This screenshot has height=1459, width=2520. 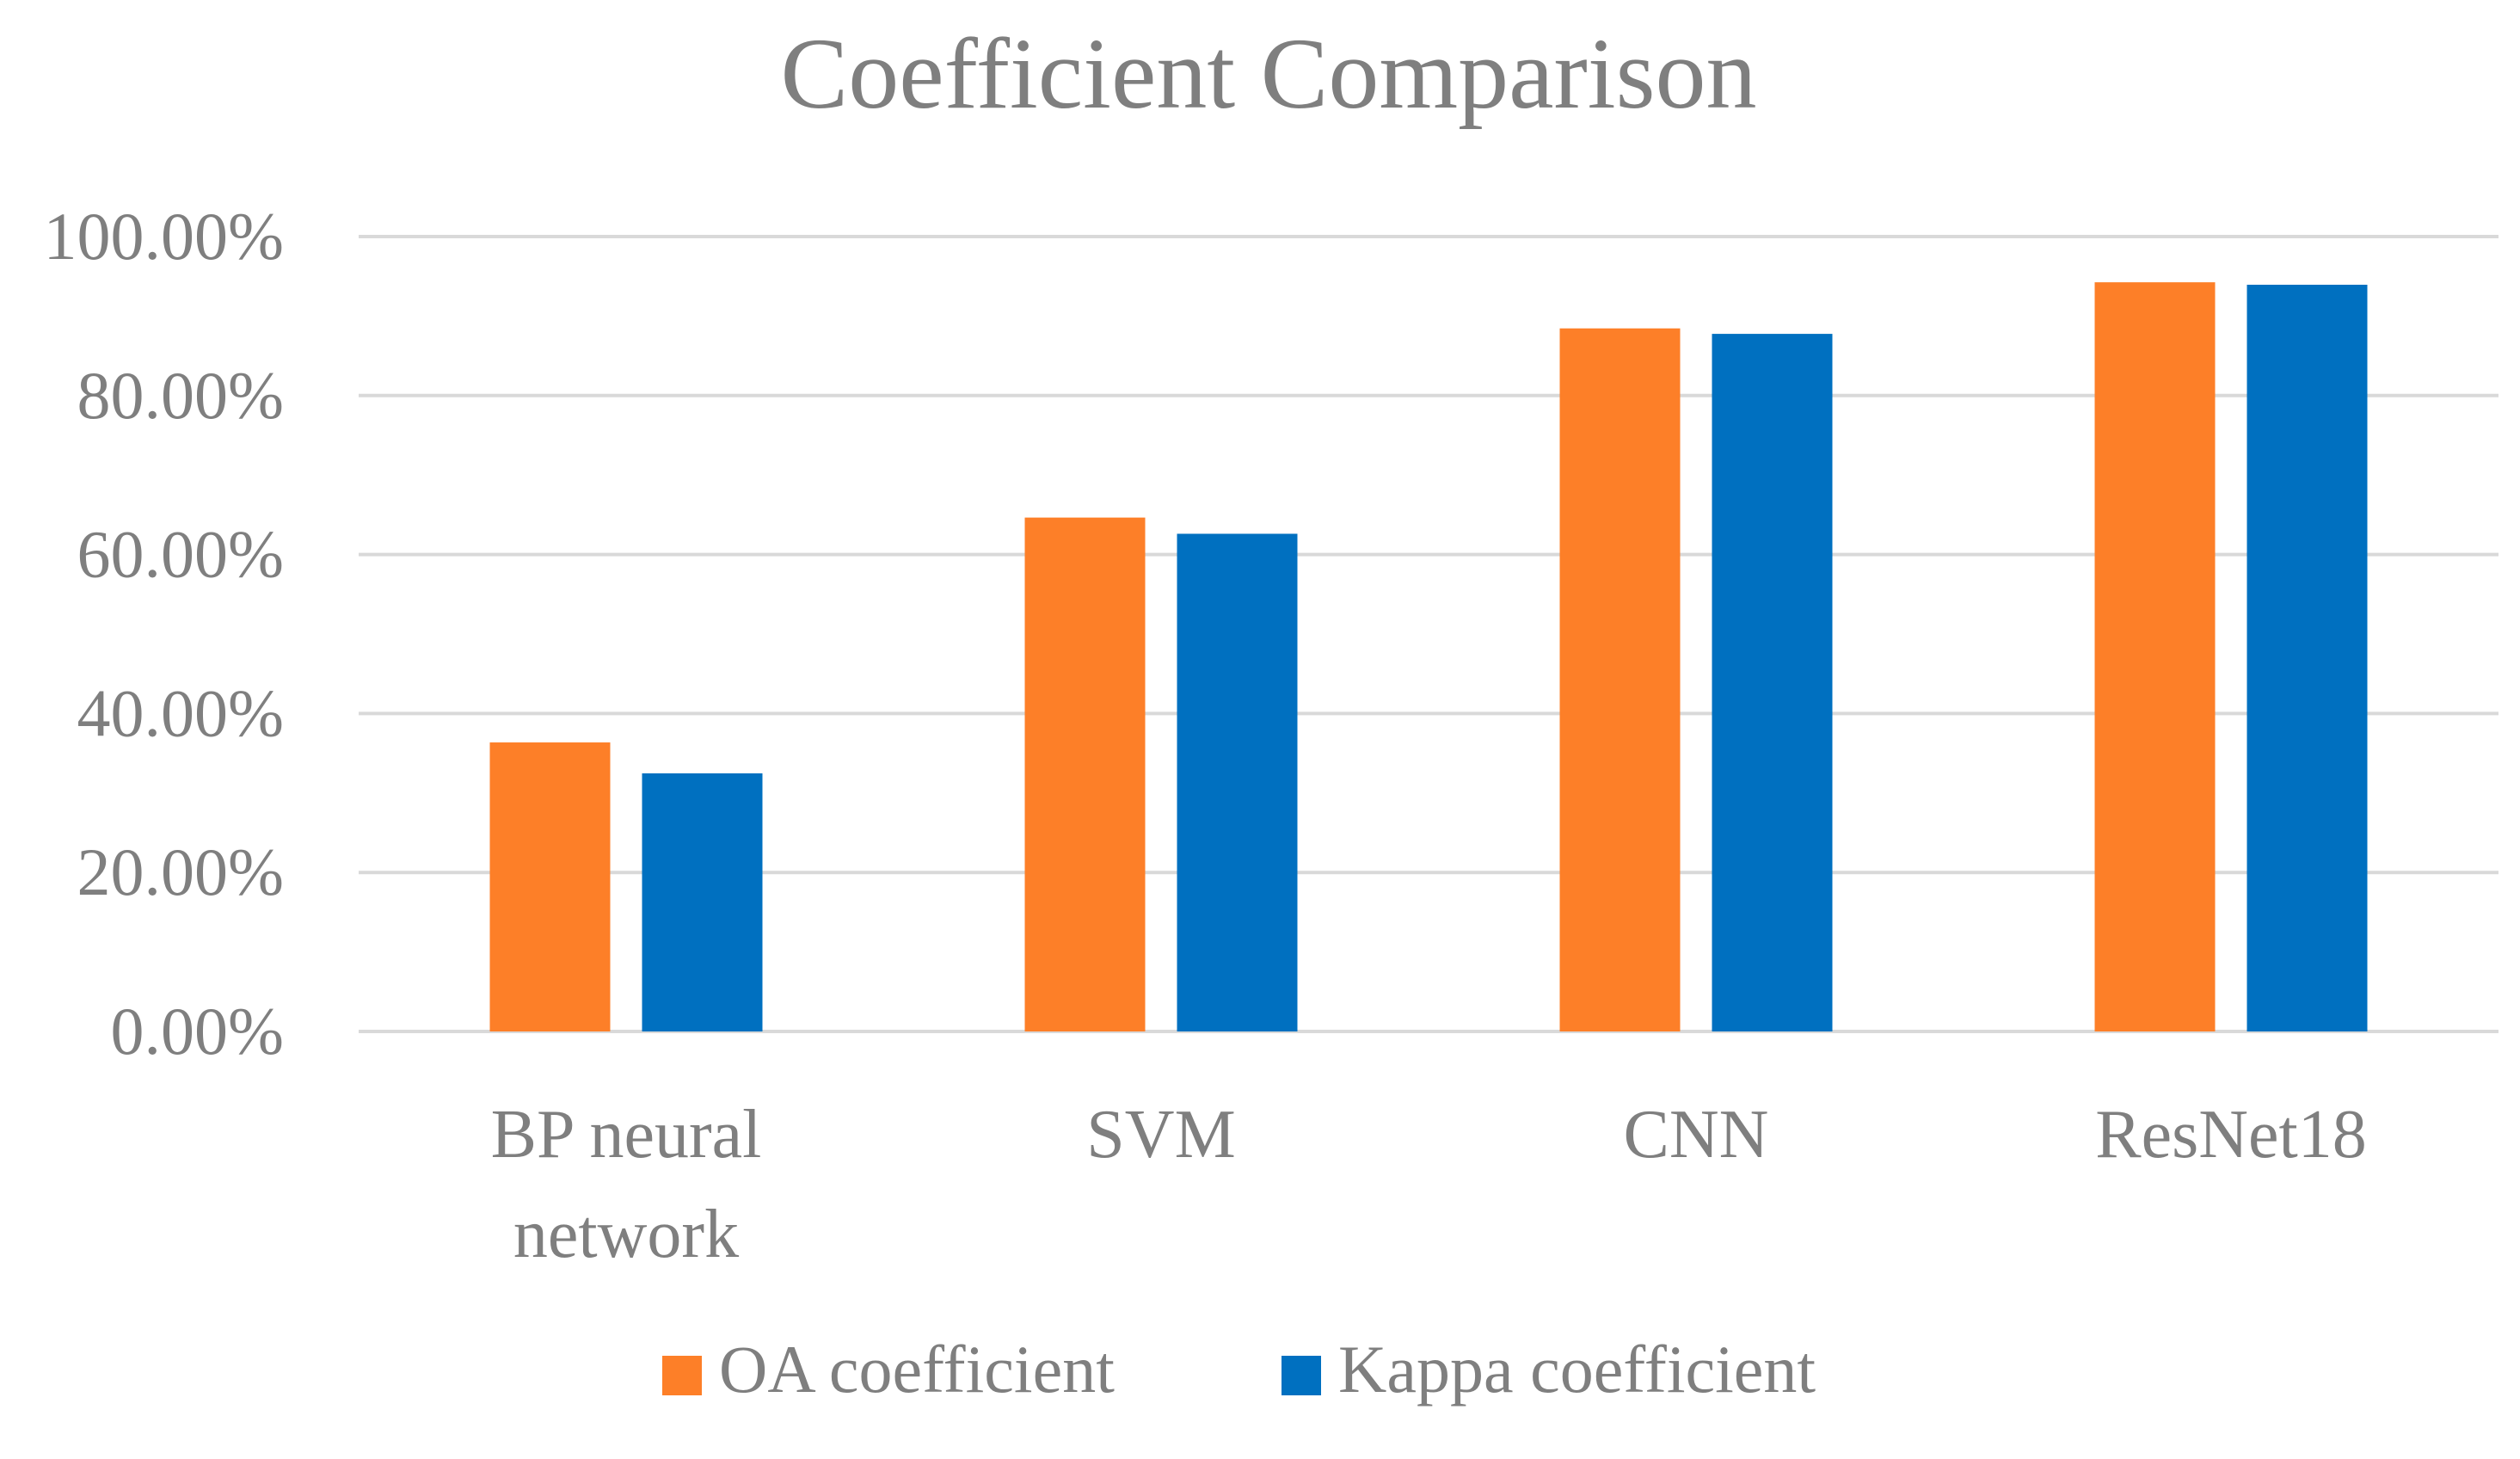 What do you see at coordinates (626, 1234) in the screenshot?
I see `x-category-label-line: network` at bounding box center [626, 1234].